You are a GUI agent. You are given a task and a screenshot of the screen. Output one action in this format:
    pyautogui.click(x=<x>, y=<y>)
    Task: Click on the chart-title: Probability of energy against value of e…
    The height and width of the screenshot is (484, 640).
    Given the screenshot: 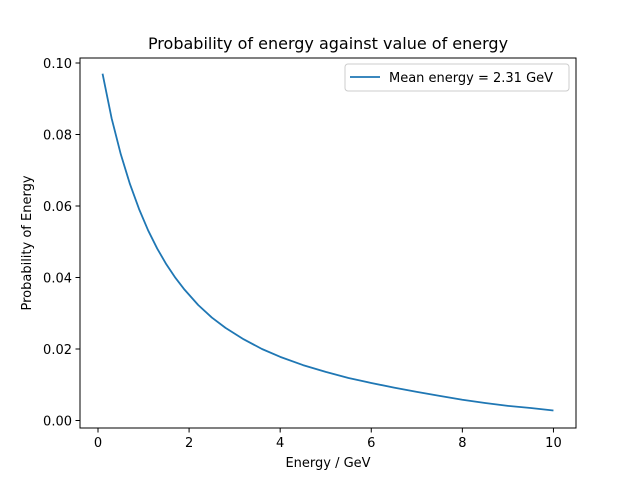 What is the action you would take?
    pyautogui.click(x=328, y=43)
    